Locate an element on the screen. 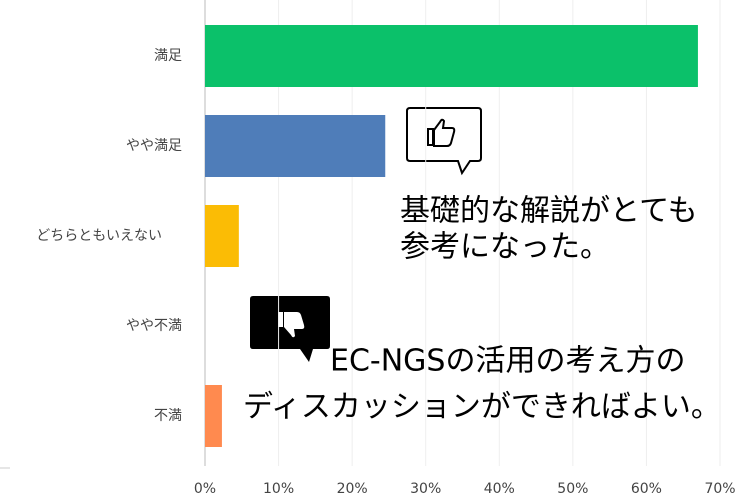  y-tick-label: どちらともいえない is located at coordinates (99, 236).